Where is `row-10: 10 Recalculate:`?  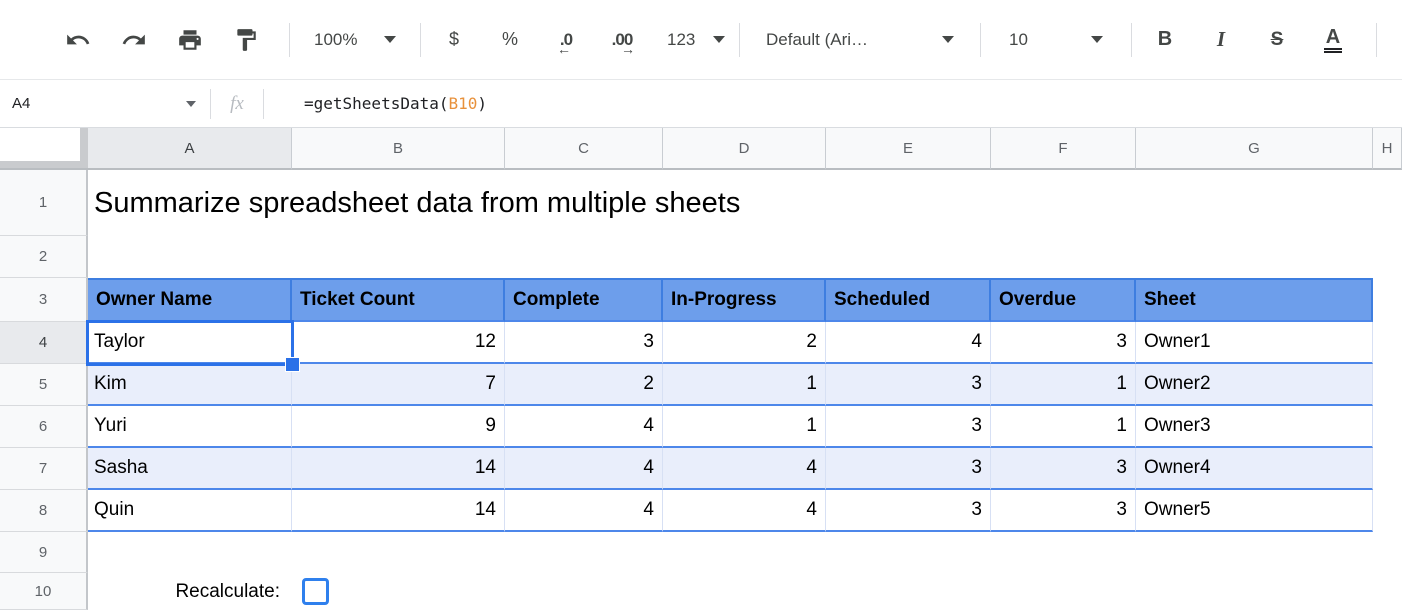
row-10: 10 Recalculate: is located at coordinates (701, 591).